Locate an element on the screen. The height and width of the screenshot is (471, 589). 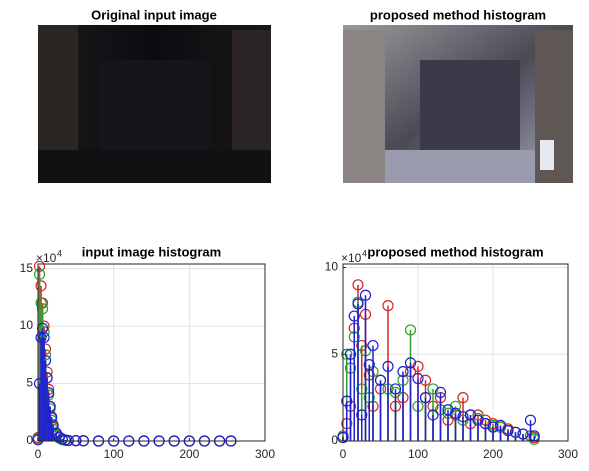
chart-title: proposed method histogram is located at coordinates (455, 251).